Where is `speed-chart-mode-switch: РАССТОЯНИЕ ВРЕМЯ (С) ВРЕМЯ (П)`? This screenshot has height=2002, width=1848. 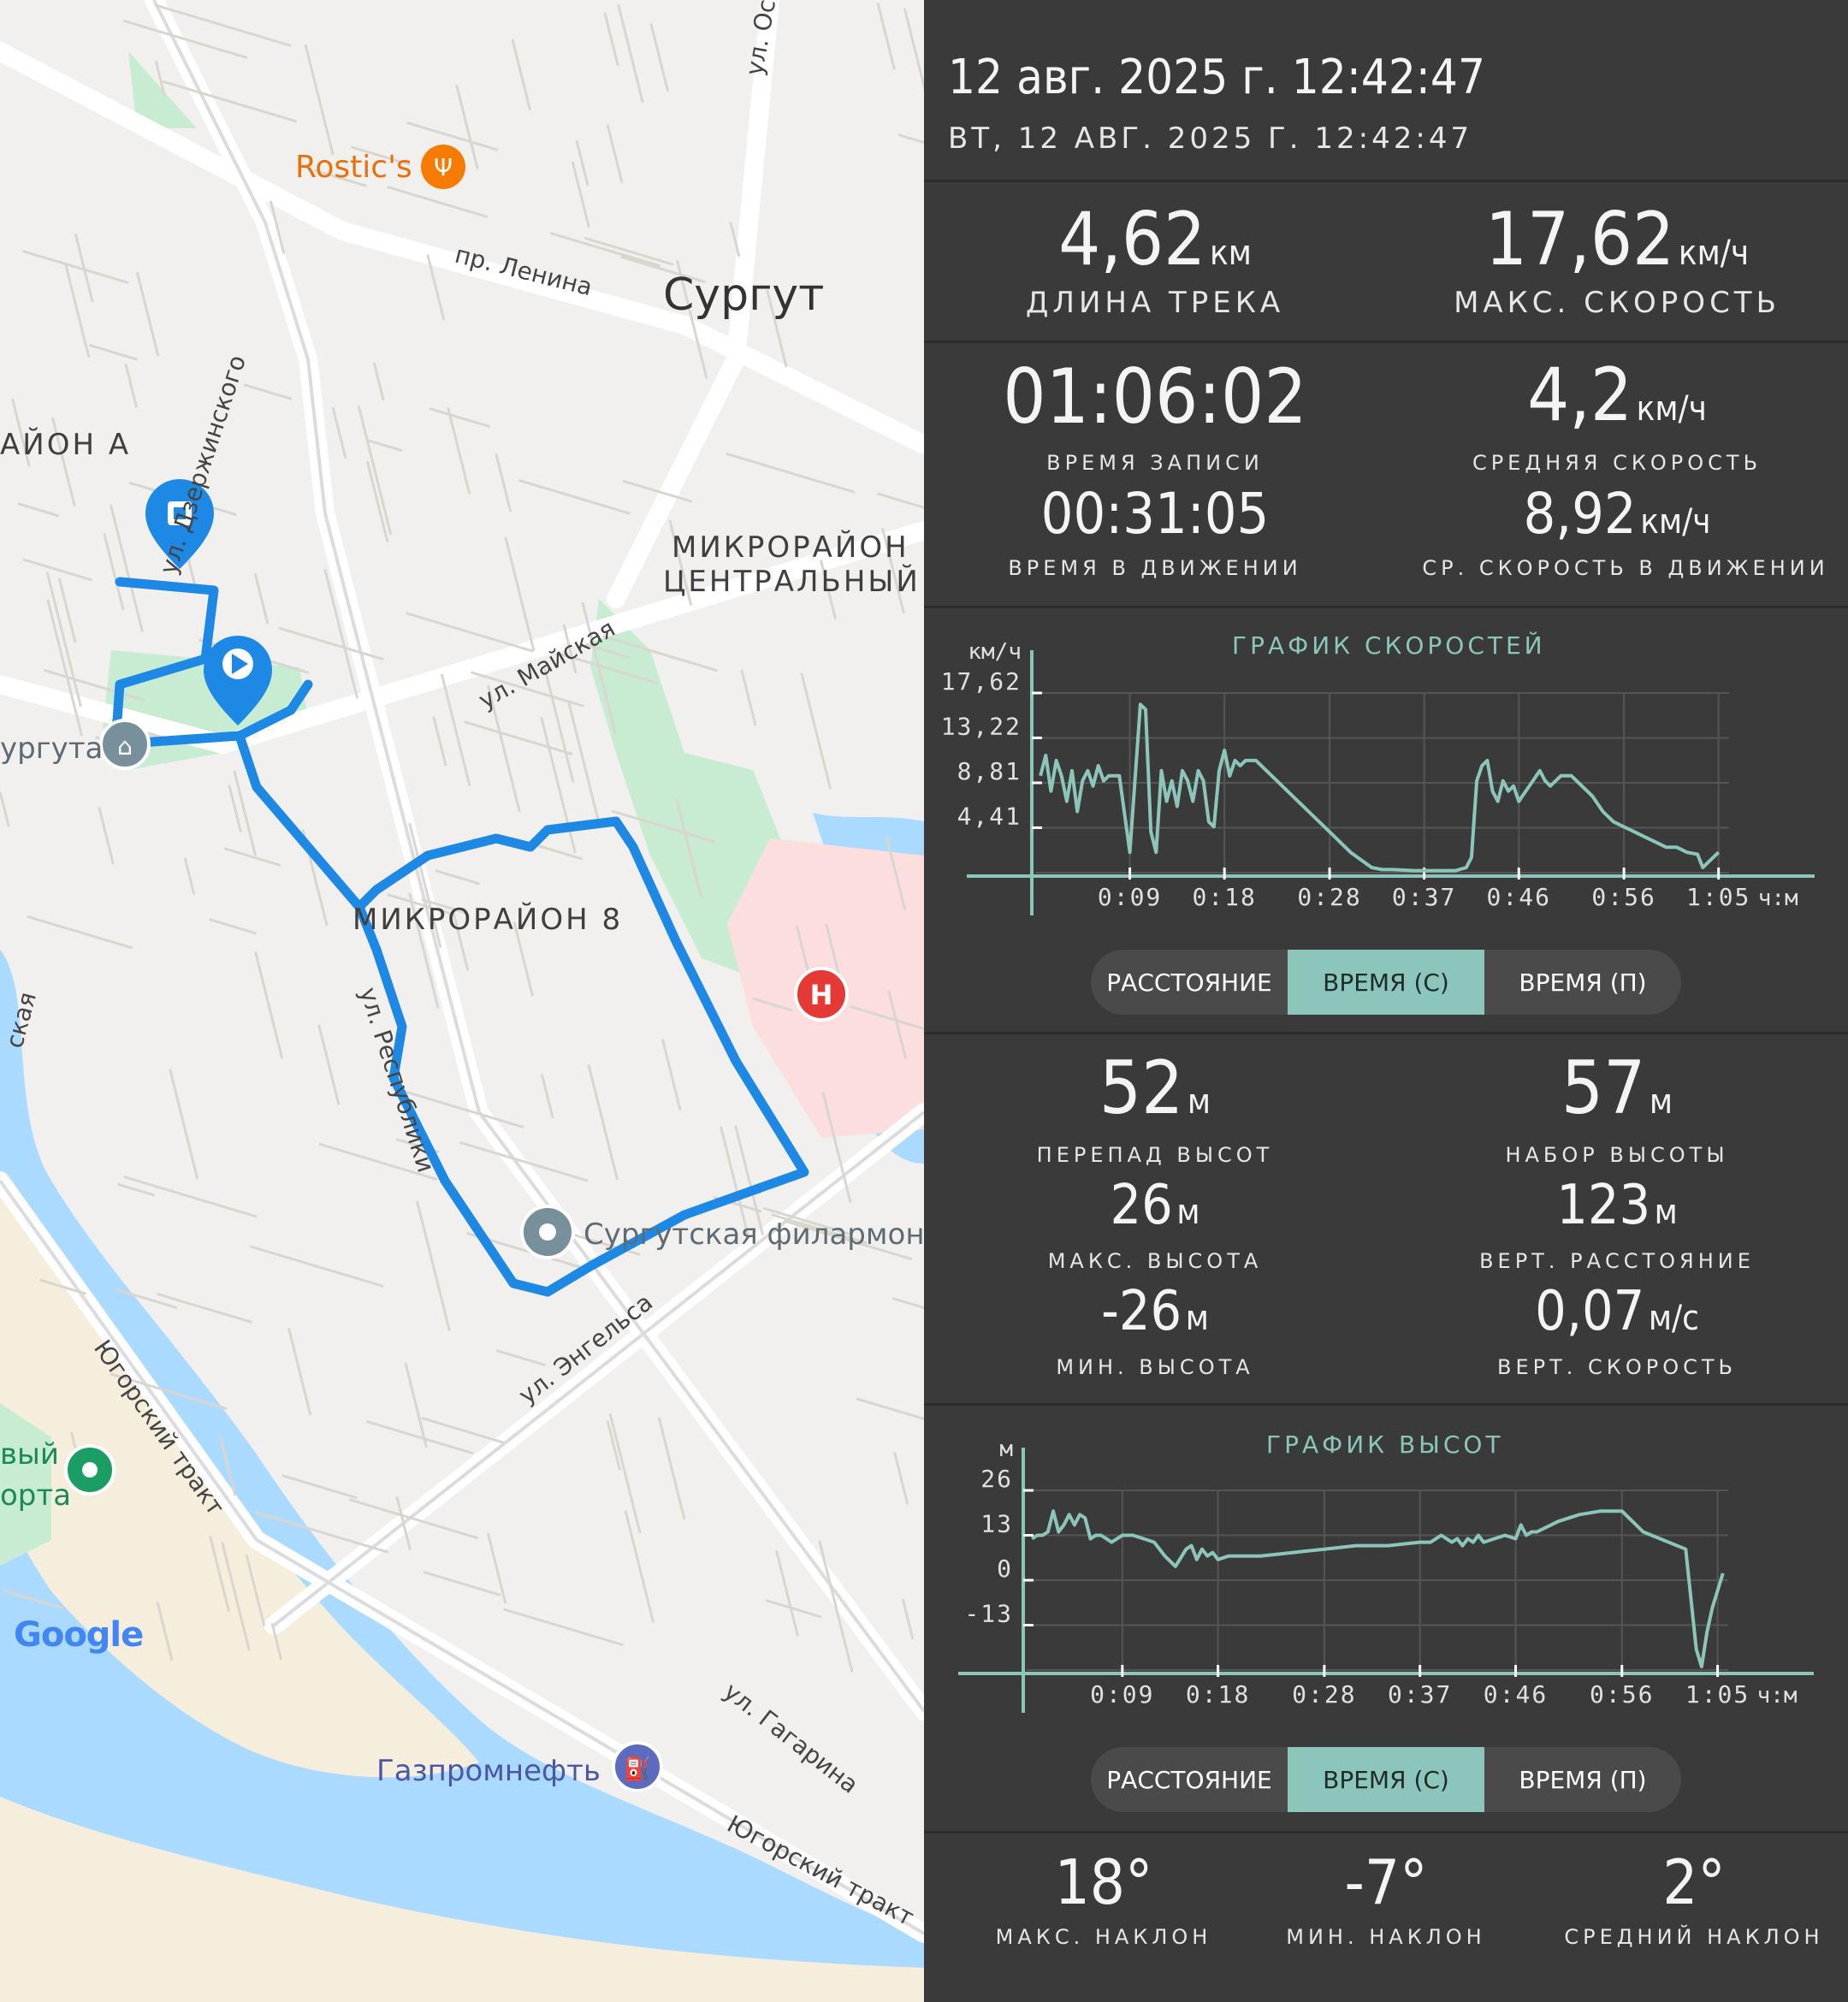 speed-chart-mode-switch: РАССТОЯНИЕ ВРЕМЯ (С) ВРЕМЯ (П) is located at coordinates (1386, 982).